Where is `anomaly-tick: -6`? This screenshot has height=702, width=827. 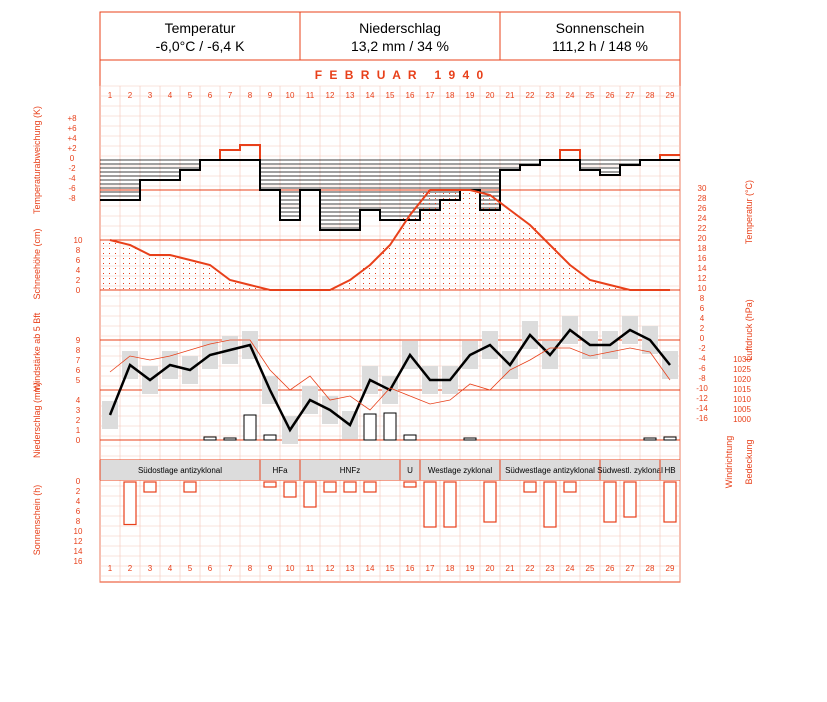
anomaly-tick: -6 is located at coordinates (72, 188).